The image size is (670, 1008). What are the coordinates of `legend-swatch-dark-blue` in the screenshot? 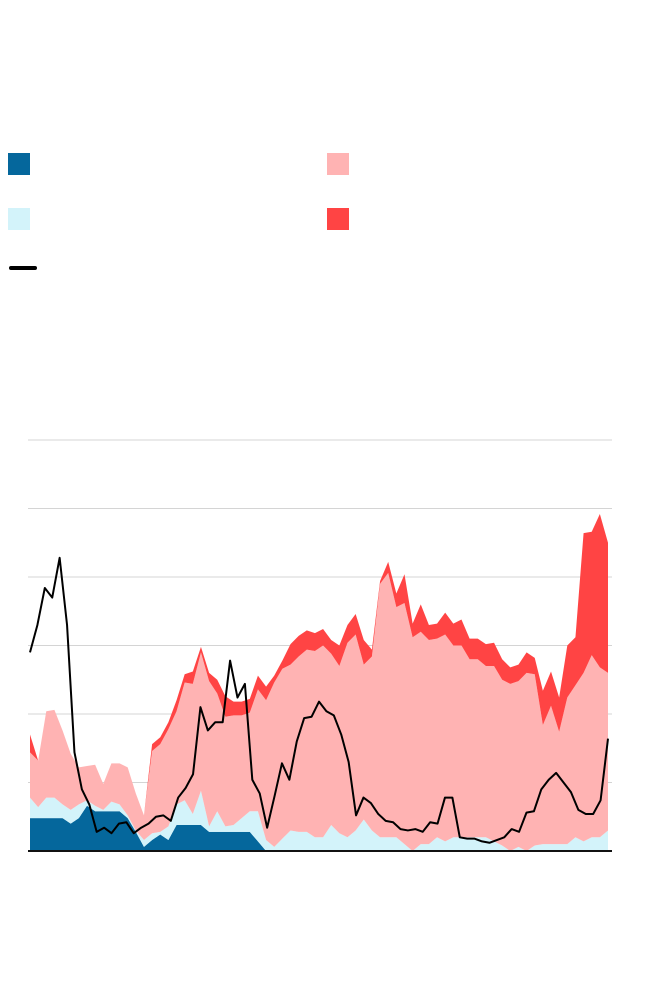 It's located at (19, 164).